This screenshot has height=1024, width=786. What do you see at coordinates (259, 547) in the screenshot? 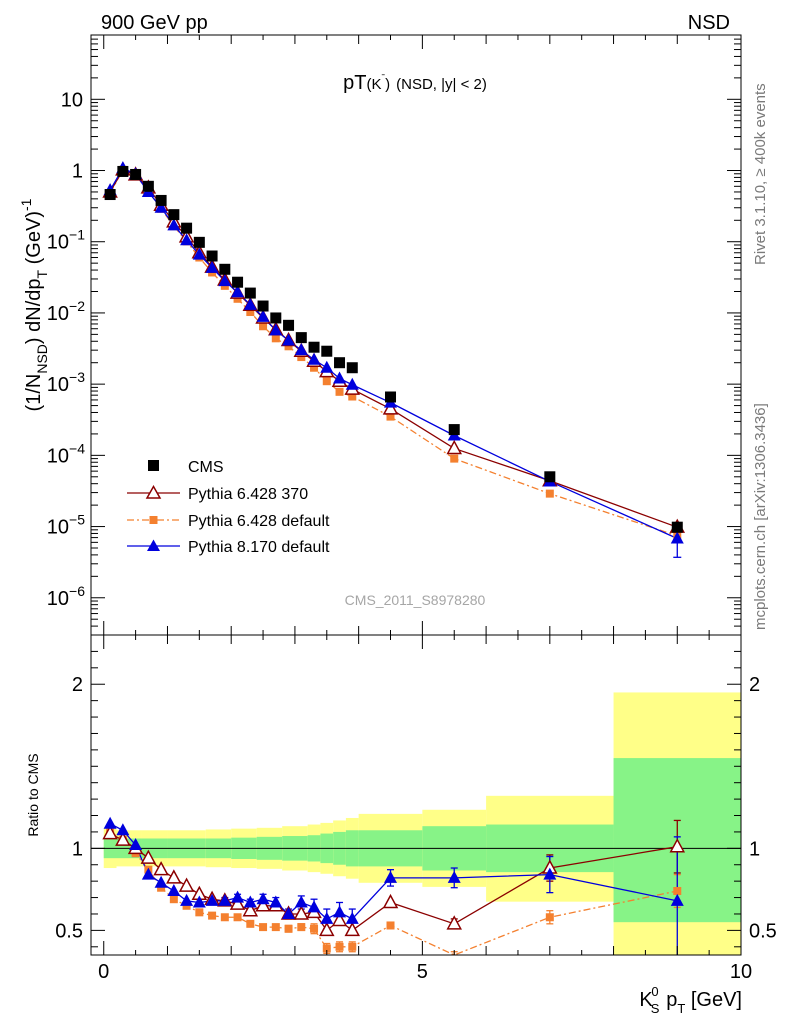
I see `legend-label-pythia8-default: Pythia 8.170 default` at bounding box center [259, 547].